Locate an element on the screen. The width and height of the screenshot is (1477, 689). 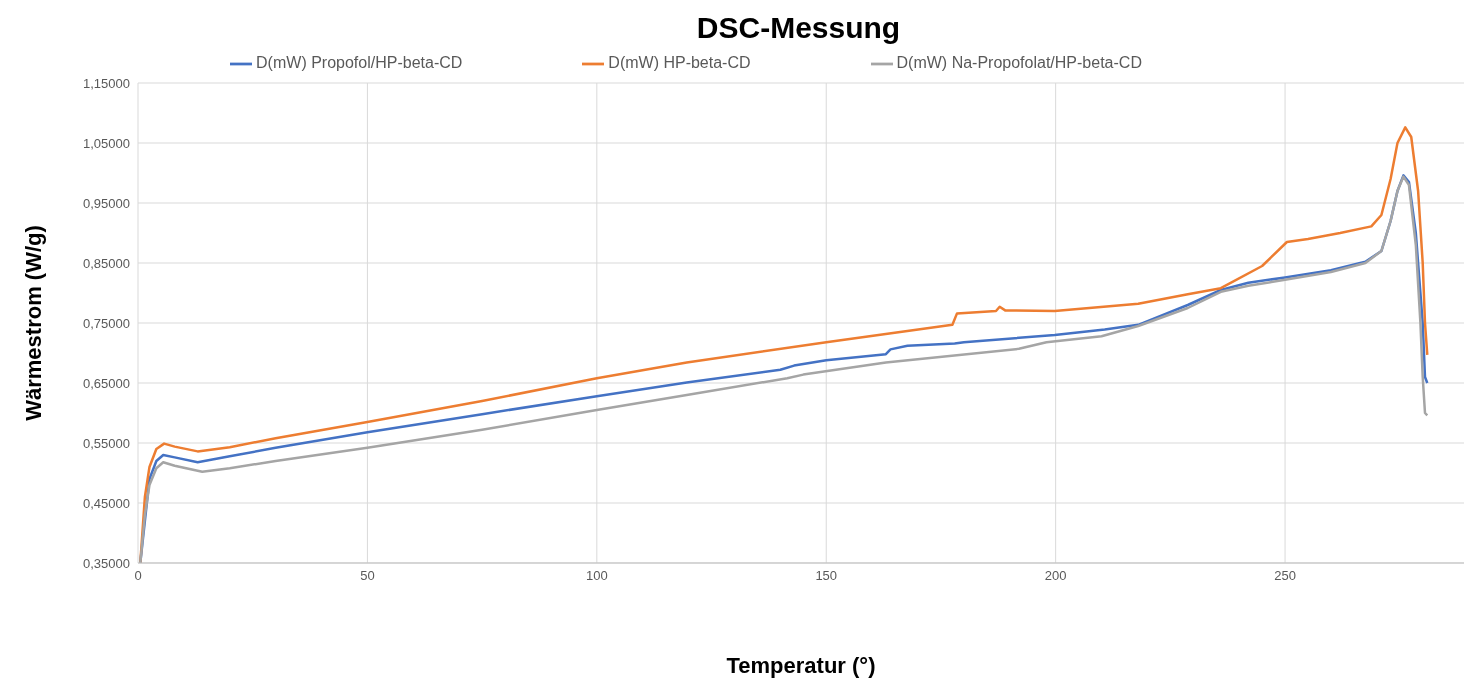
y-tick-label: 0,35000 is located at coordinates (106, 563).